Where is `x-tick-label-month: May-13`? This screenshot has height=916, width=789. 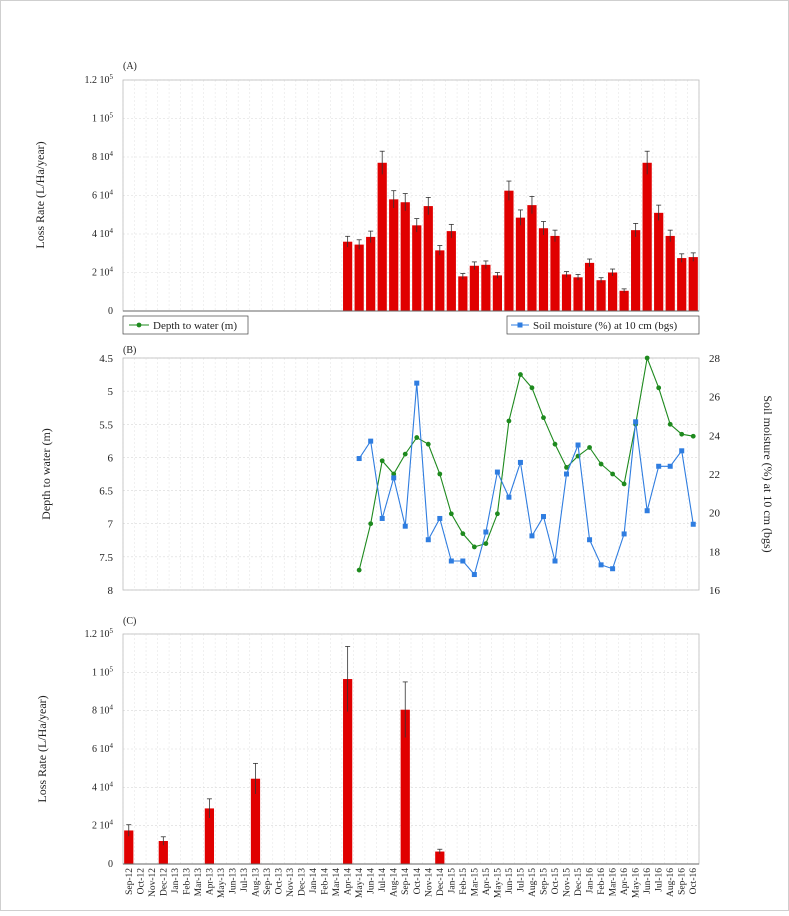
x-tick-label-month: May-13 is located at coordinates (222, 883).